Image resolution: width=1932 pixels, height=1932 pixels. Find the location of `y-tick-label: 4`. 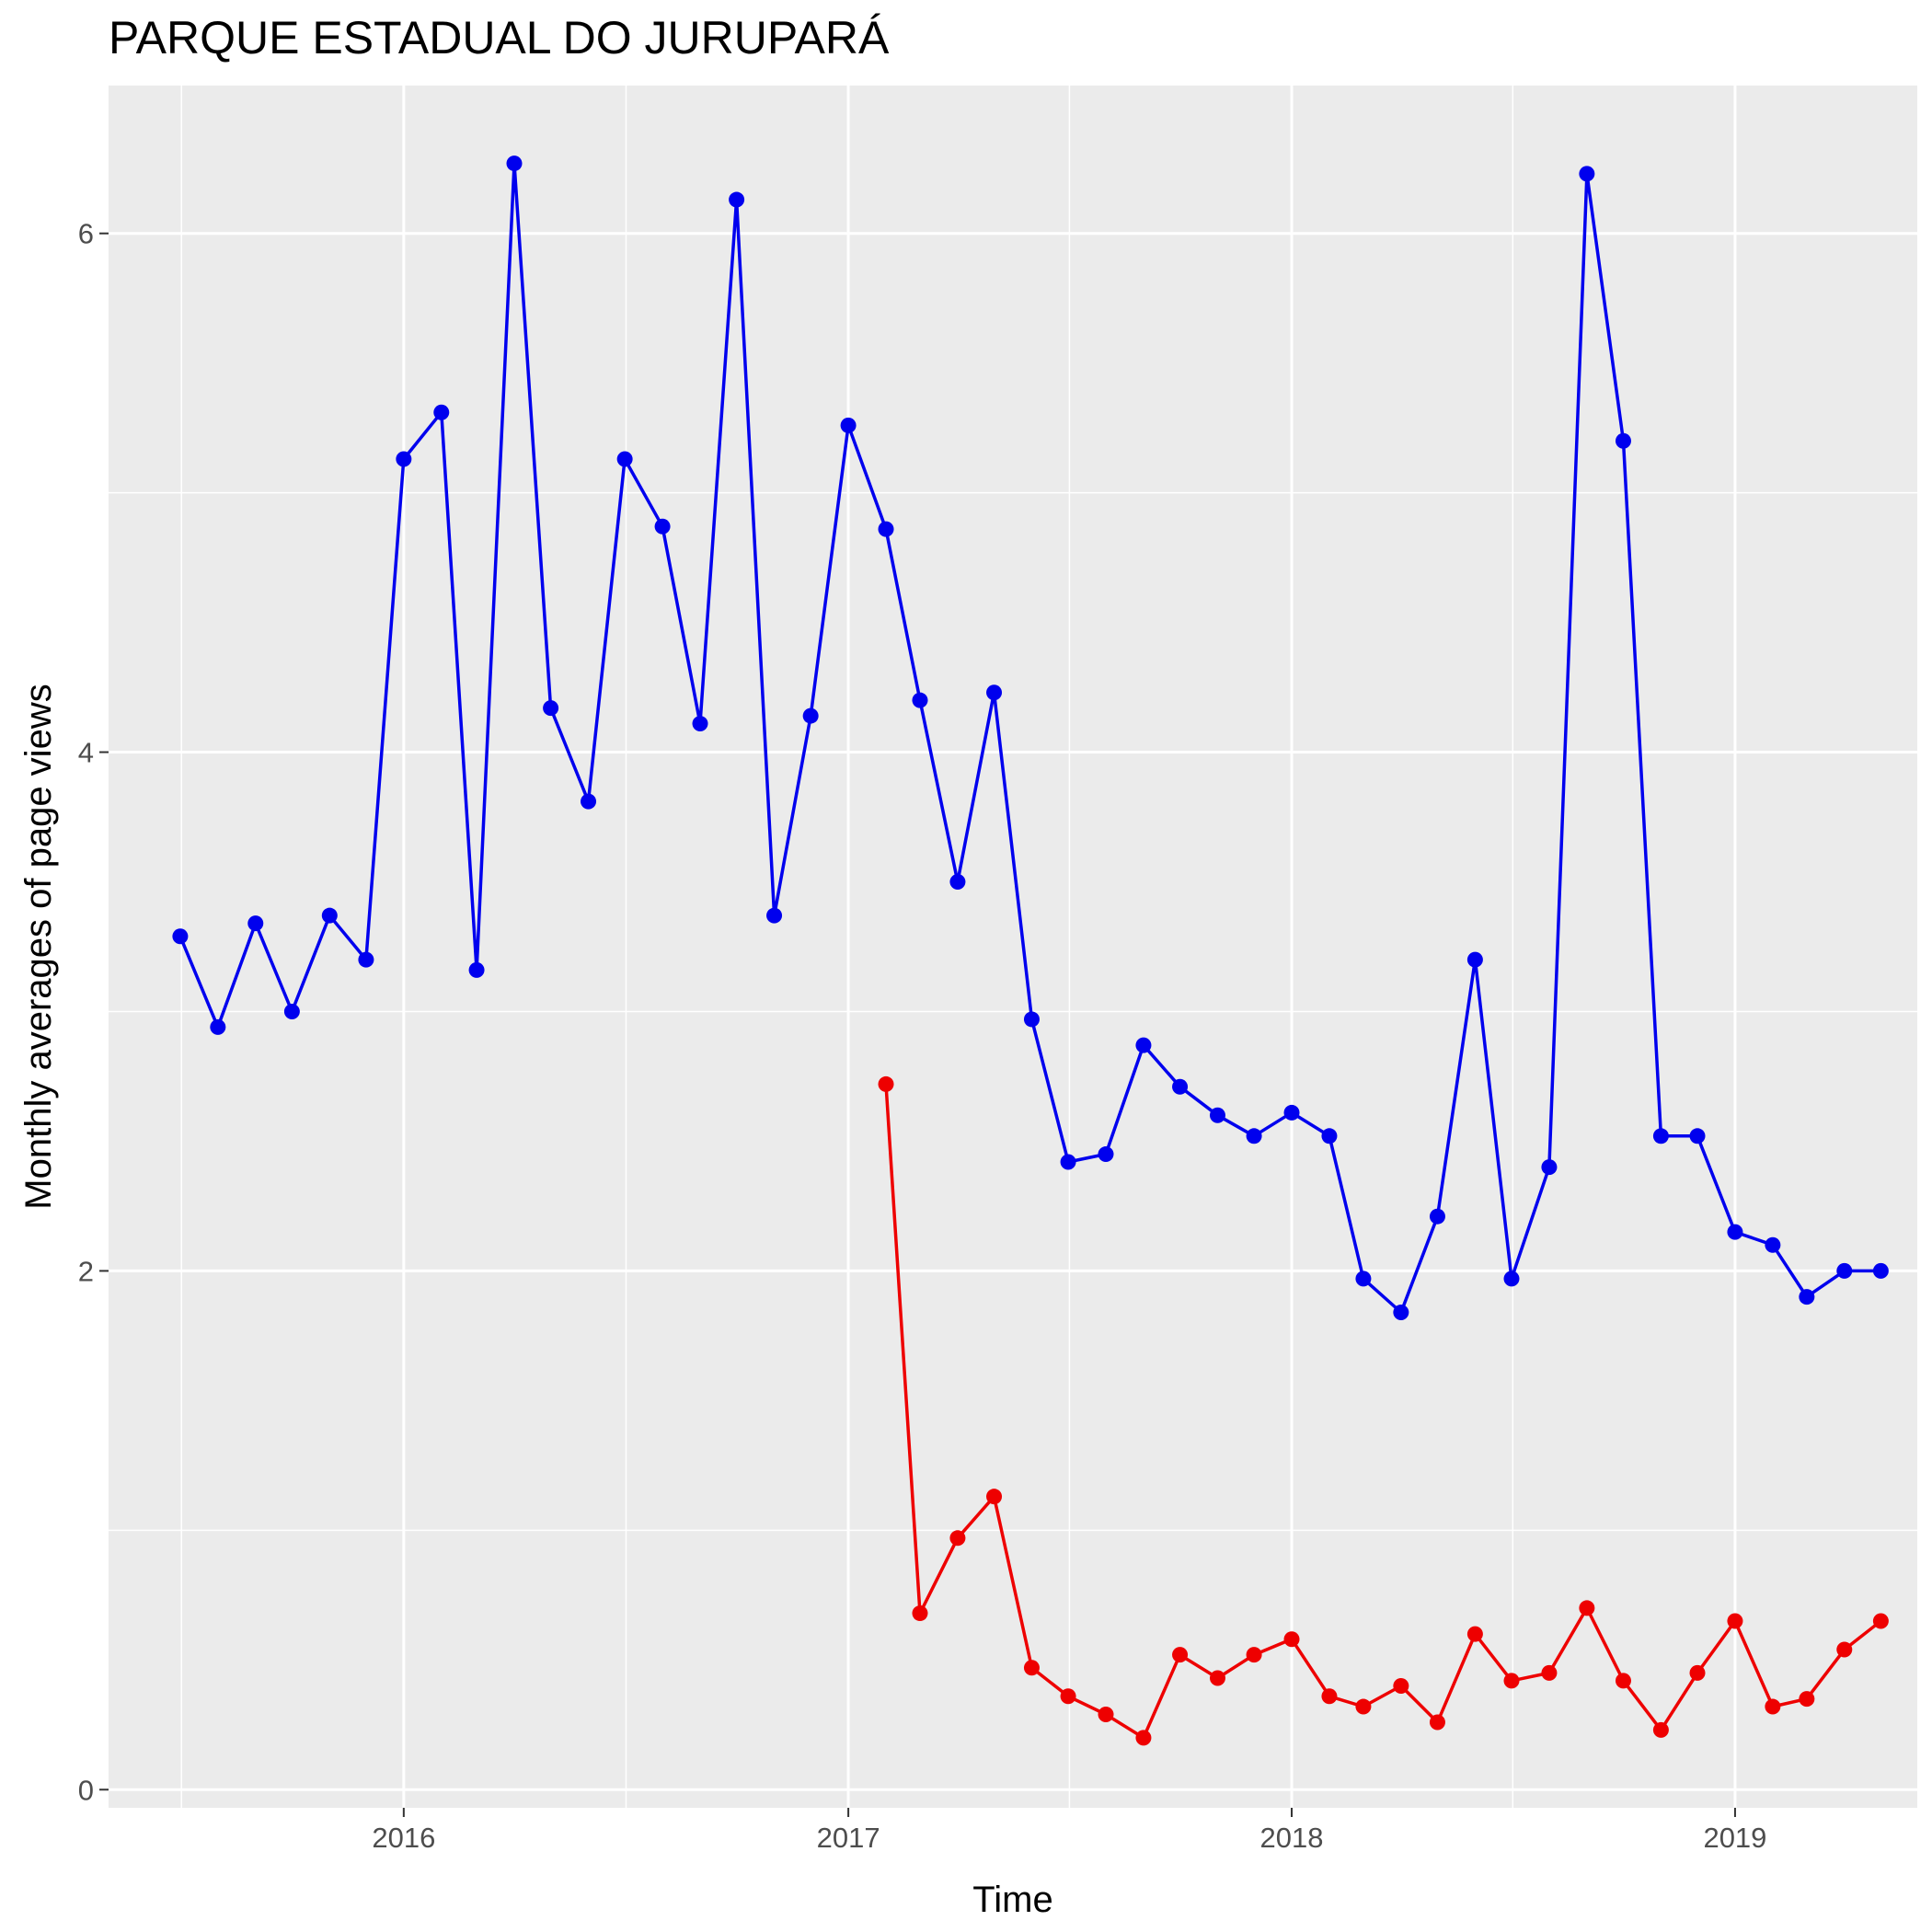

y-tick-label: 4 is located at coordinates (86, 753).